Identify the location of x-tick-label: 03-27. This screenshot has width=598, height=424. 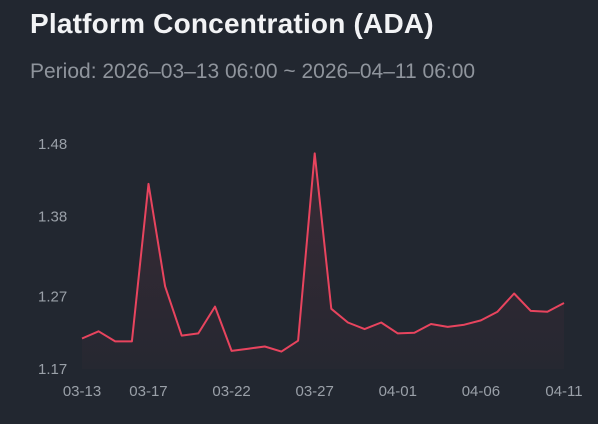
(315, 391).